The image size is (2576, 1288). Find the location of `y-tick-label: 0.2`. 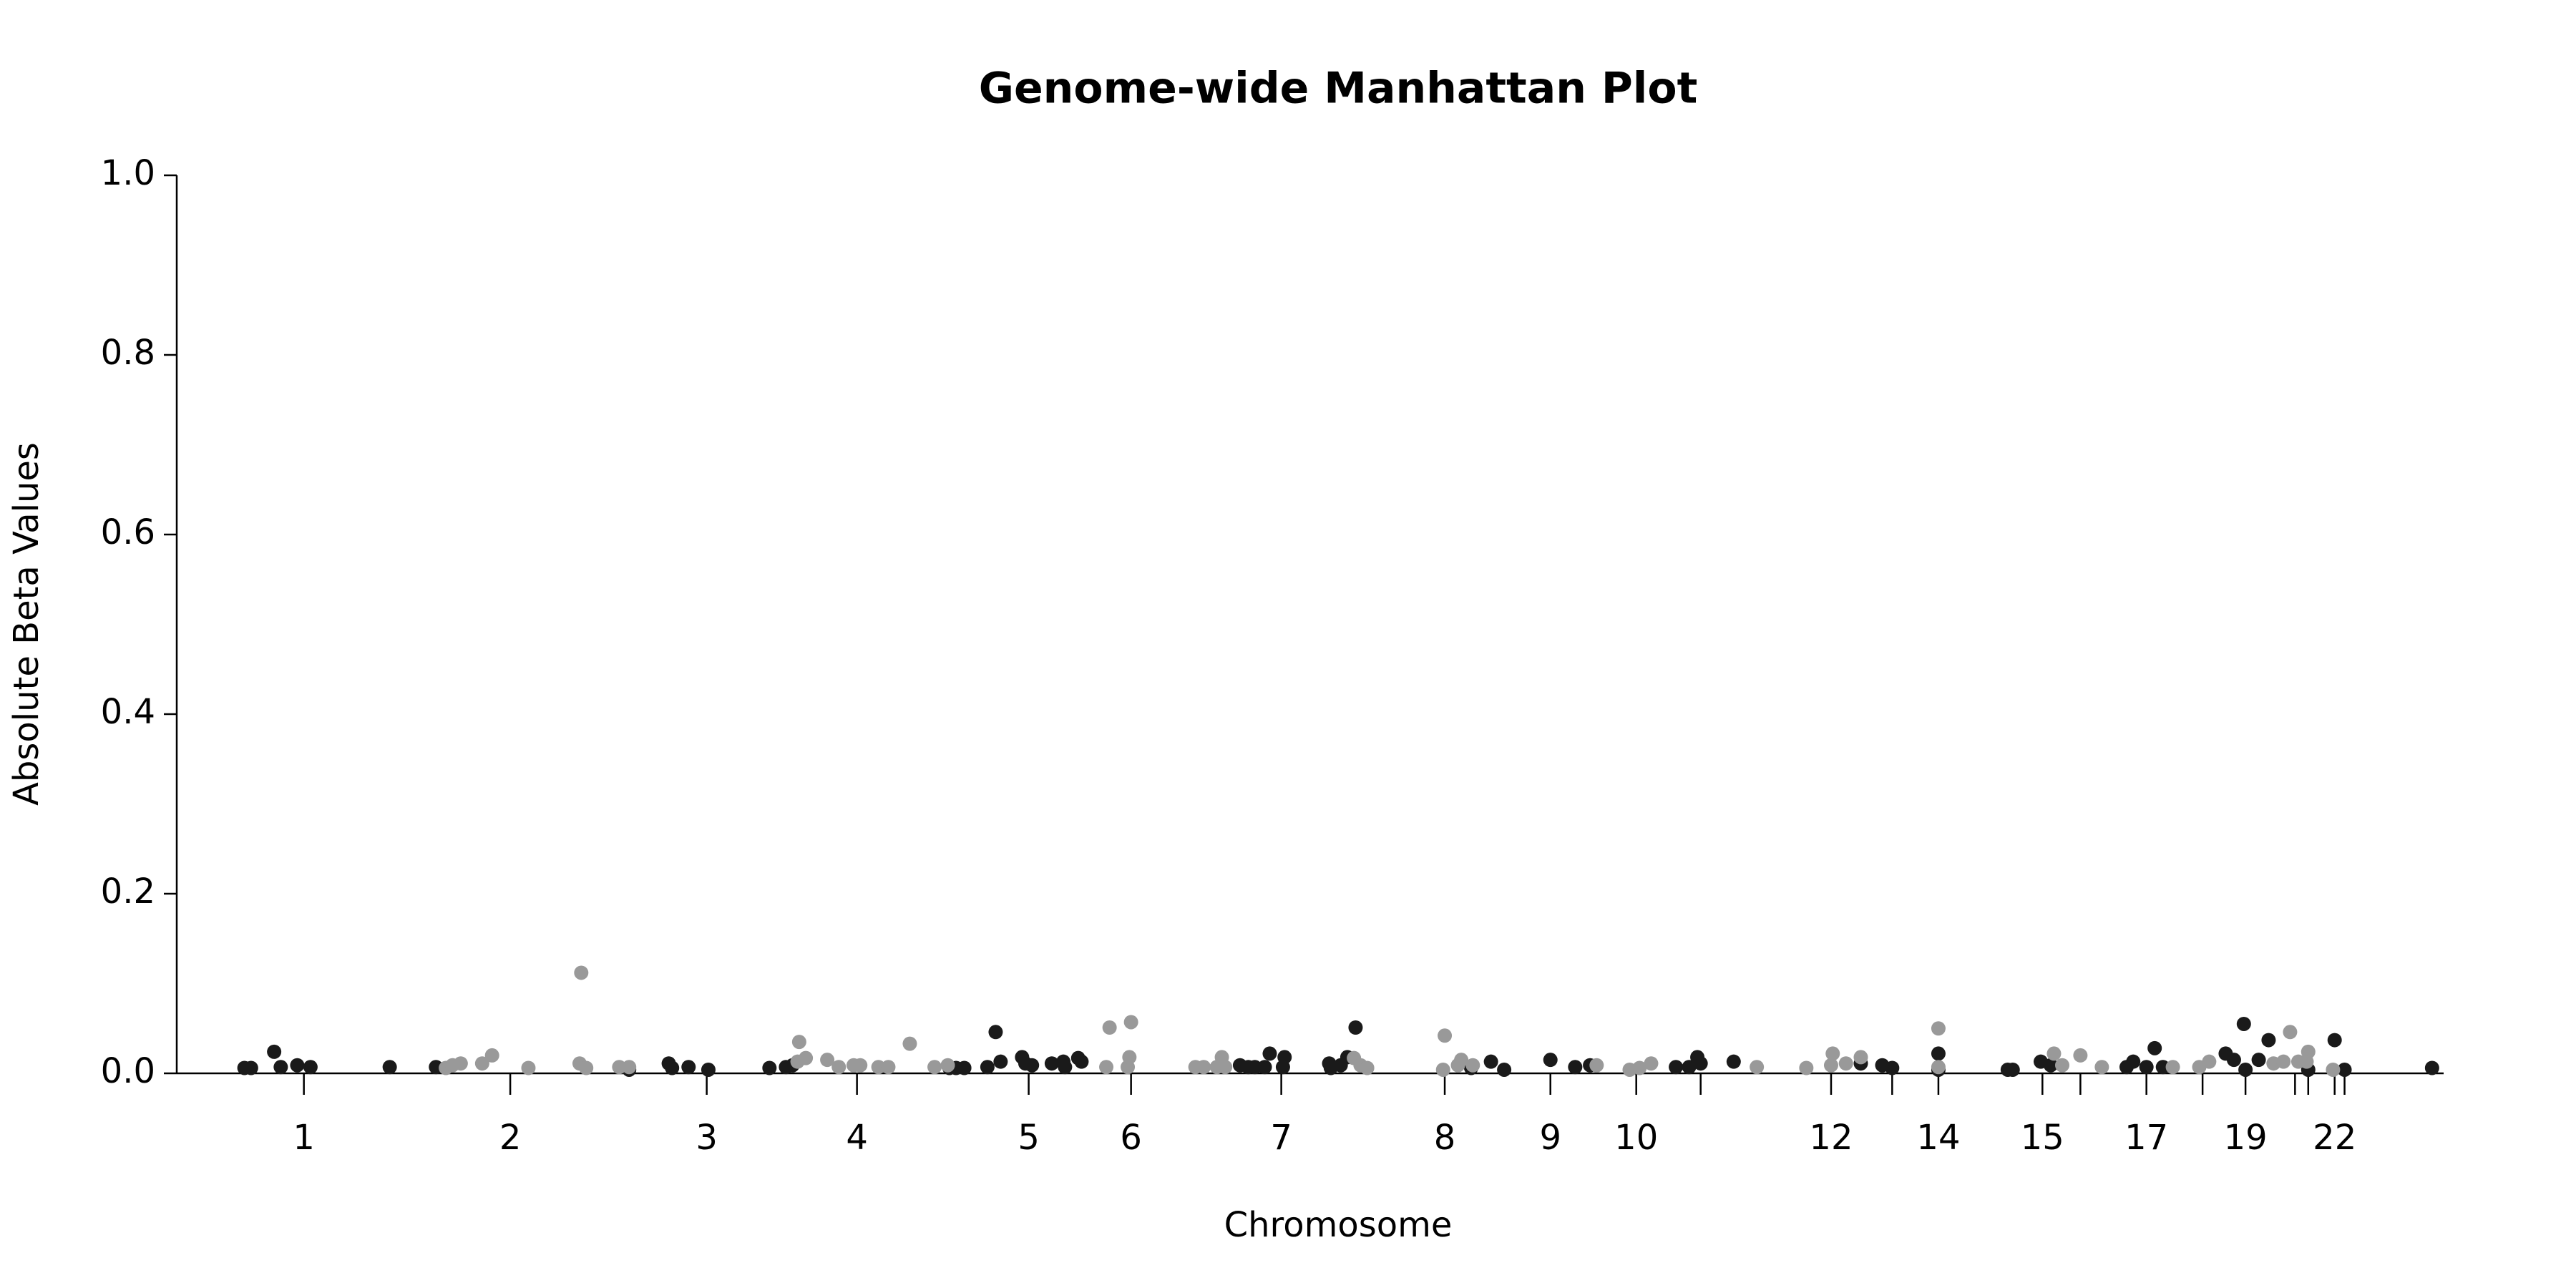

y-tick-label: 0.2 is located at coordinates (128, 892).